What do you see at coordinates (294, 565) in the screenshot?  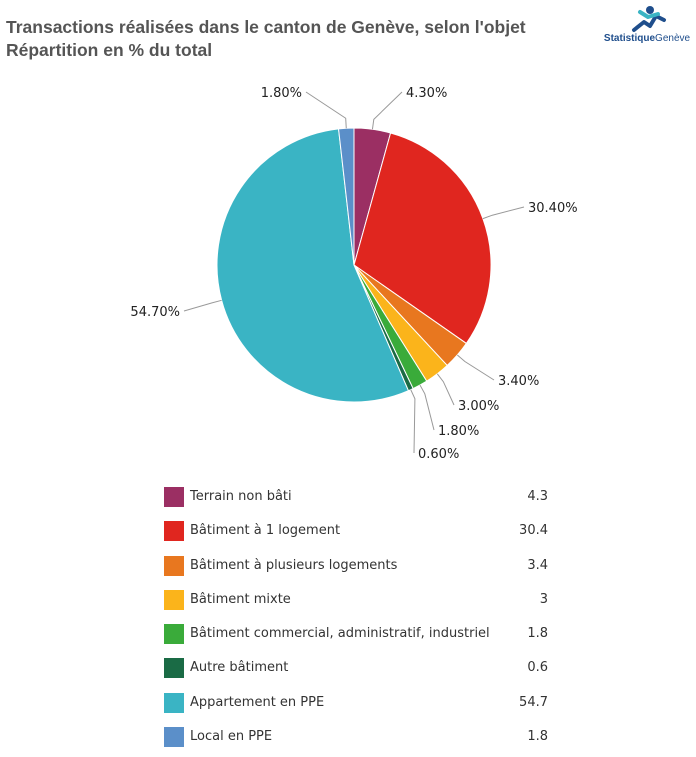 I see `legend-label: Bâtiment à plusieurs logements` at bounding box center [294, 565].